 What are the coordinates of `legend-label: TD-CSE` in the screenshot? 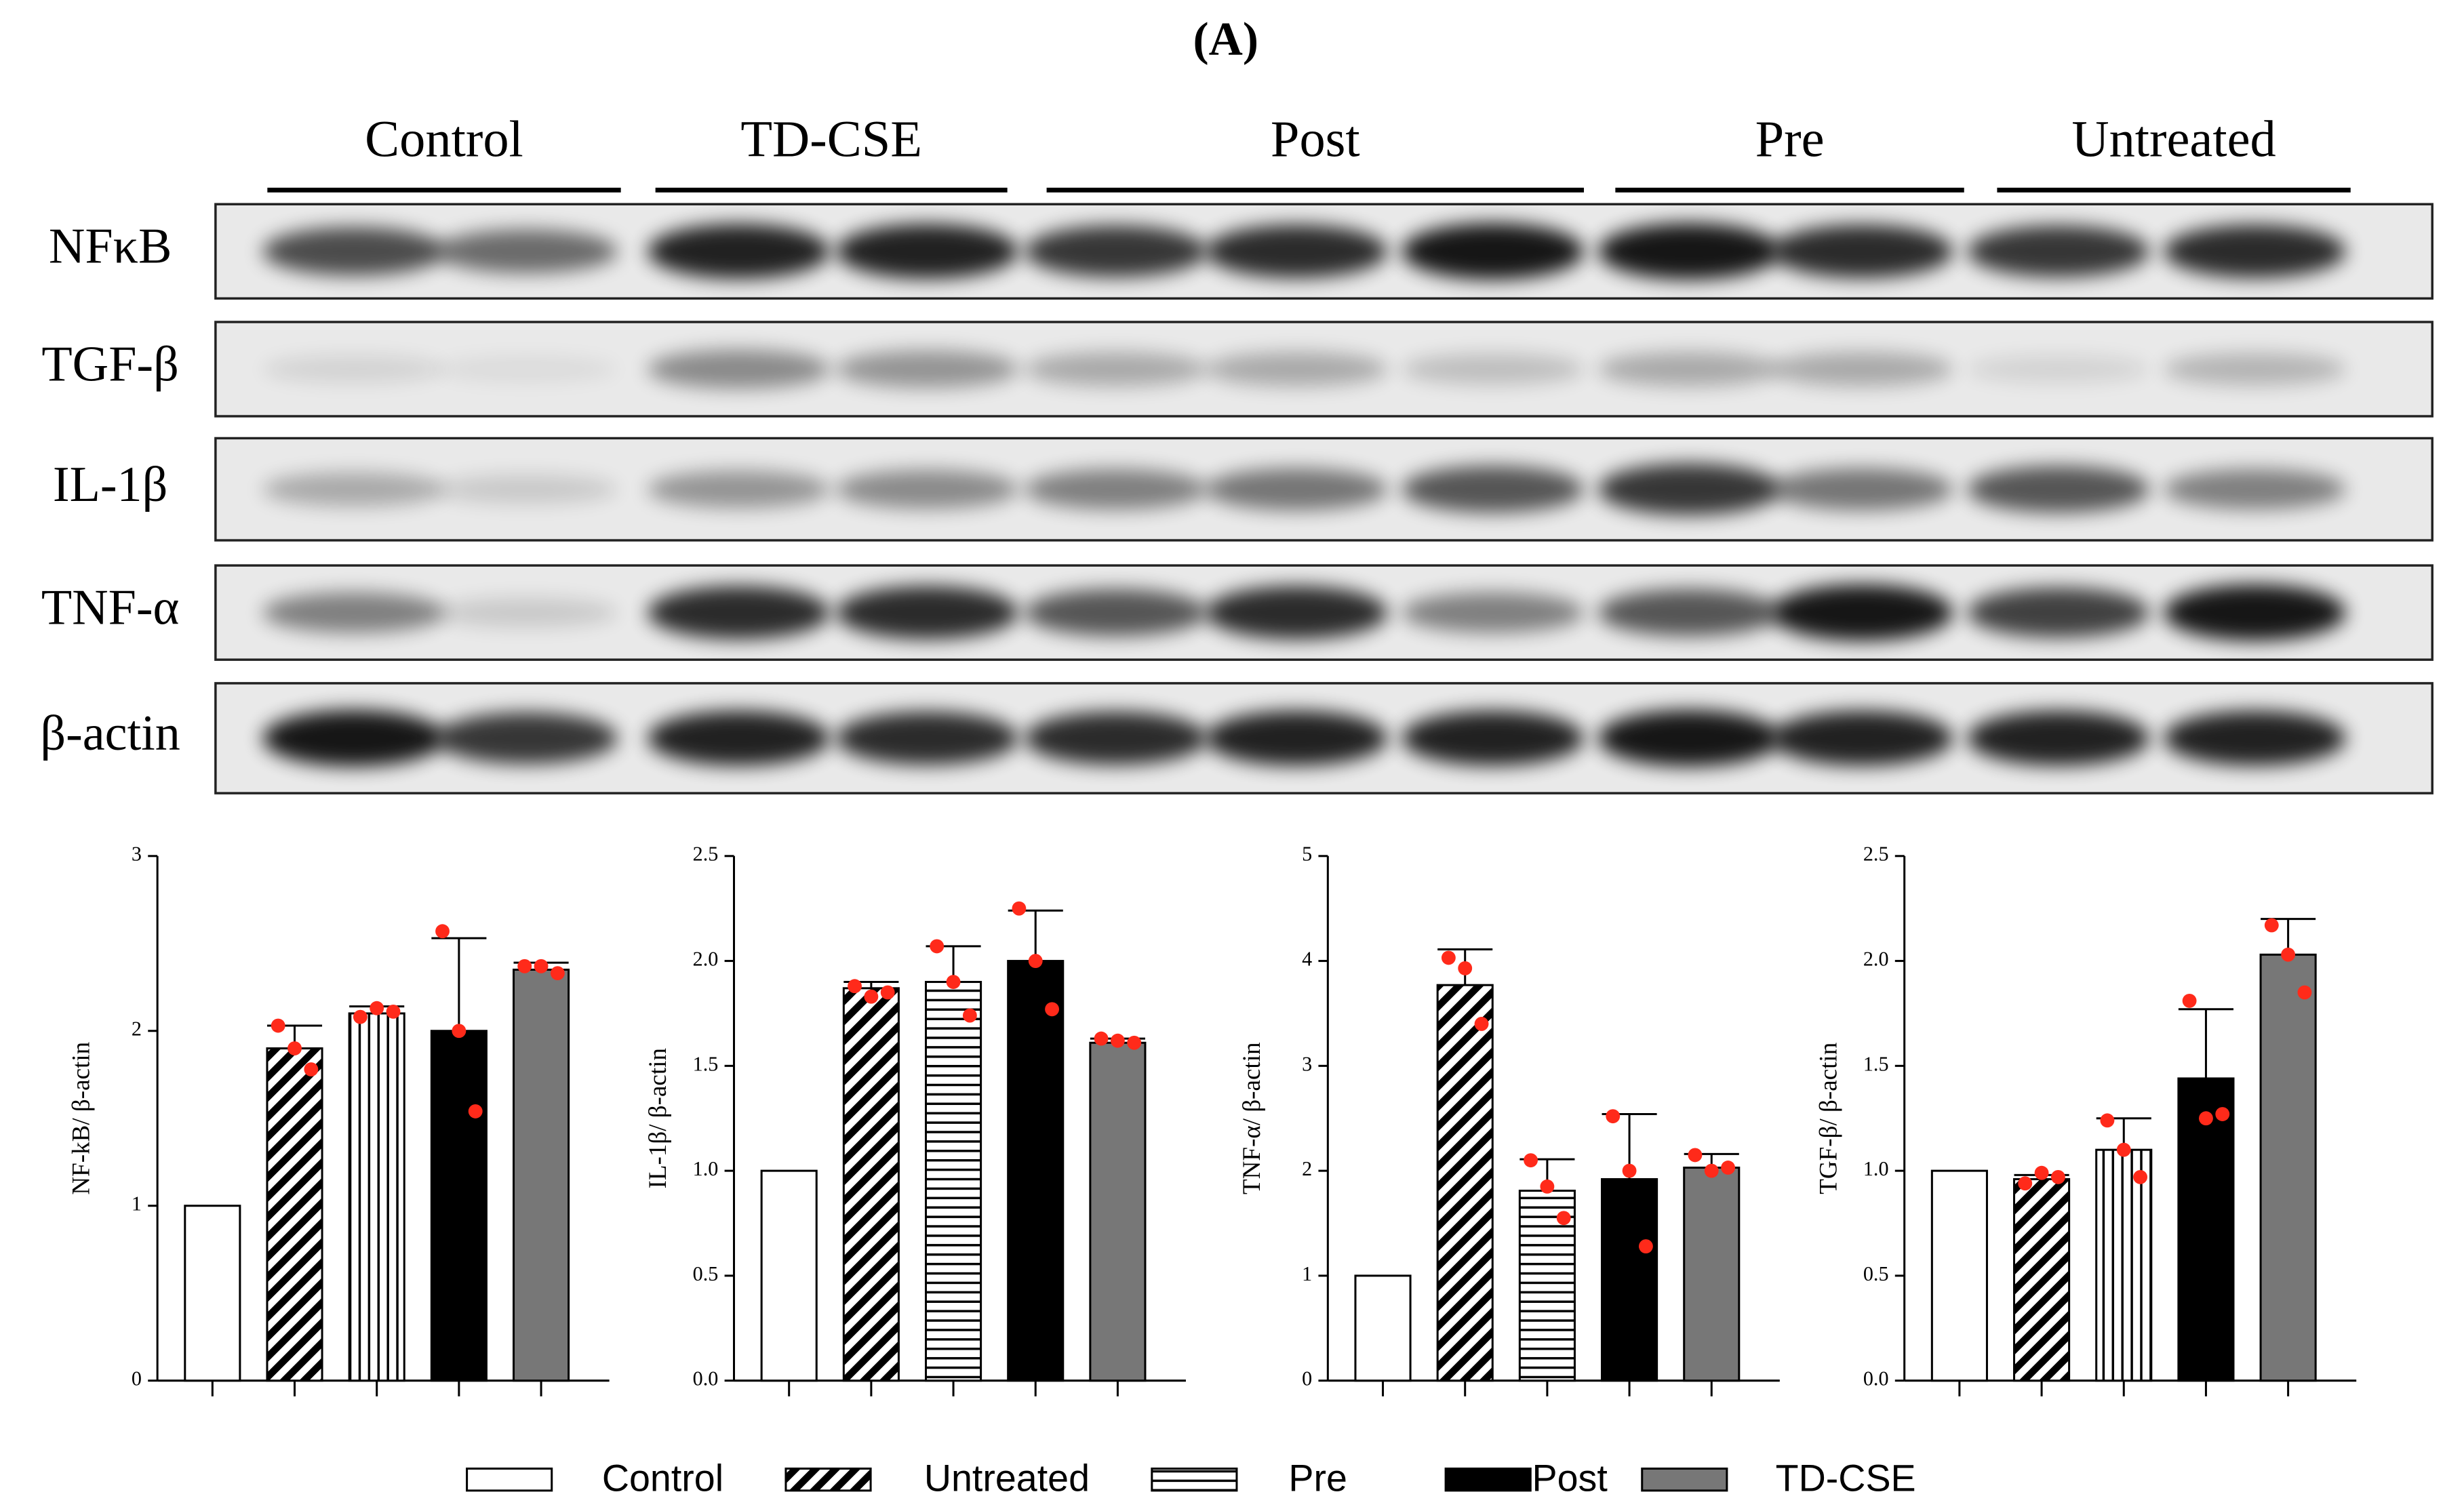 It's located at (1846, 1478).